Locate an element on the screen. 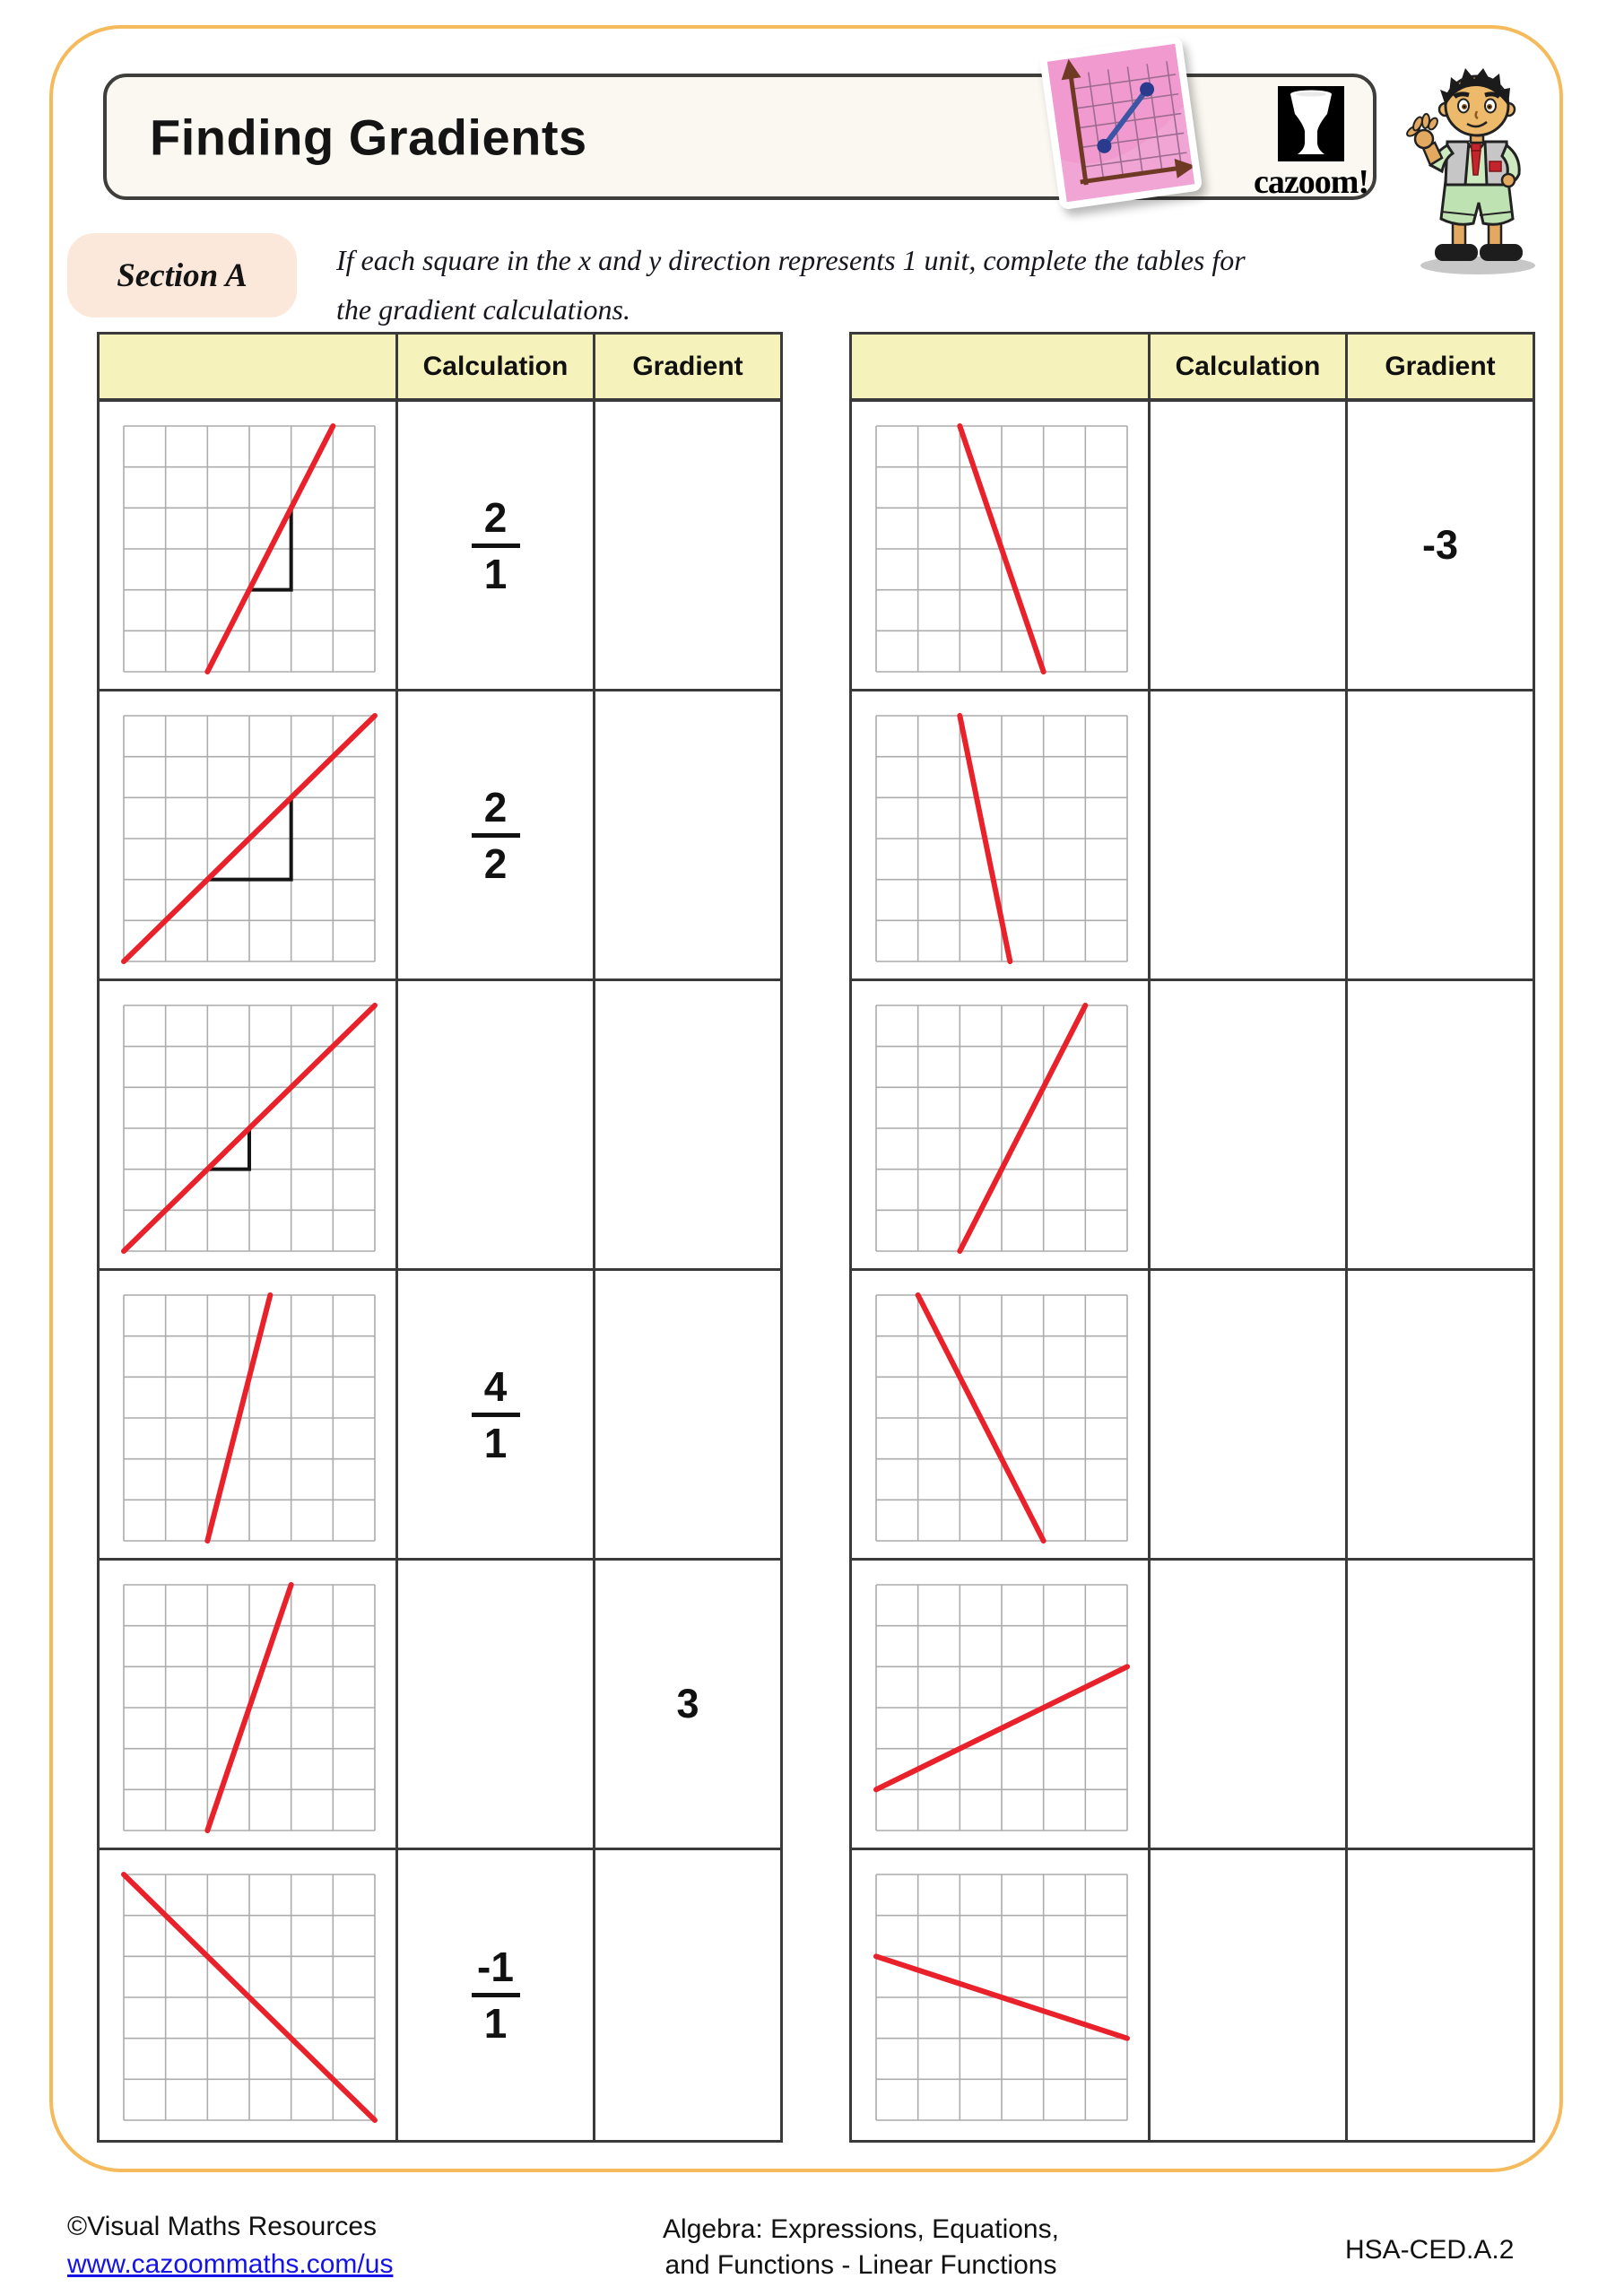  copyright-text: ©Visual Maths Resources is located at coordinates (222, 2226).